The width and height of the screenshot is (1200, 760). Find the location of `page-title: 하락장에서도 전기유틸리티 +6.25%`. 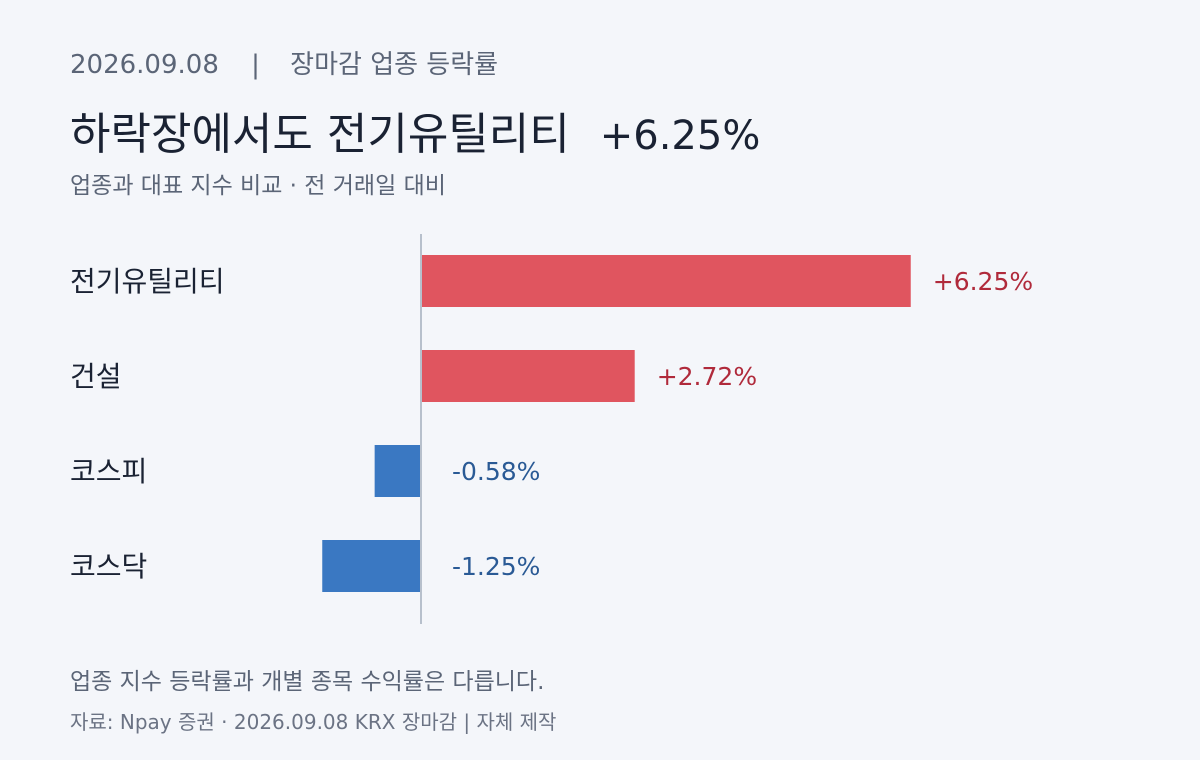

page-title: 하락장에서도 전기유틸리티 +6.25% is located at coordinates (415, 130).